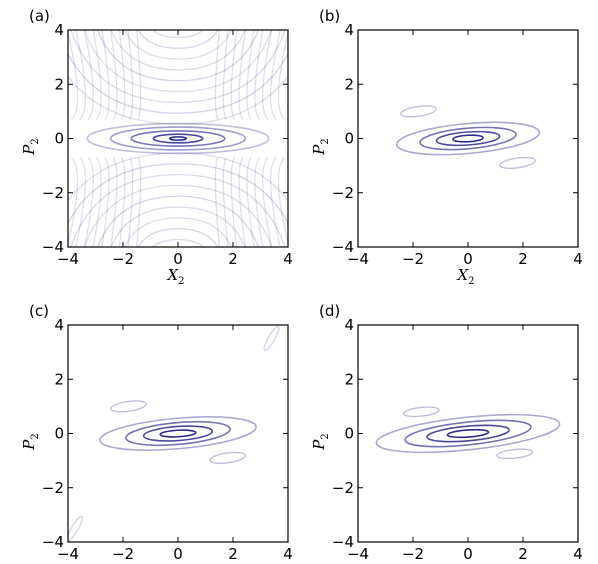  I want to click on panel-label: (b), so click(329, 16).